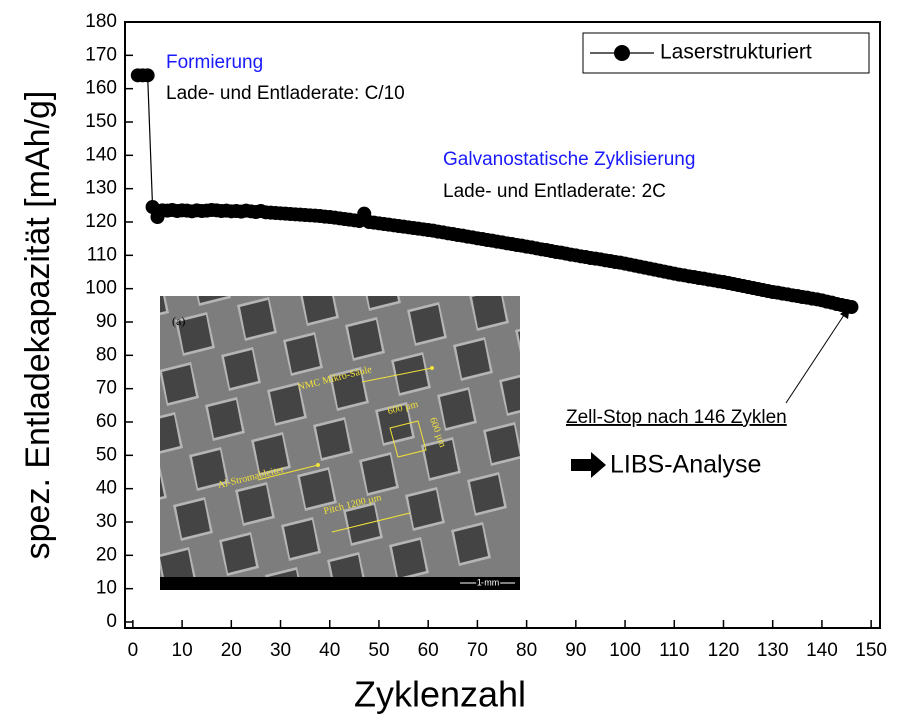 This screenshot has height=722, width=898. I want to click on y-tick-label: 150, so click(101, 121).